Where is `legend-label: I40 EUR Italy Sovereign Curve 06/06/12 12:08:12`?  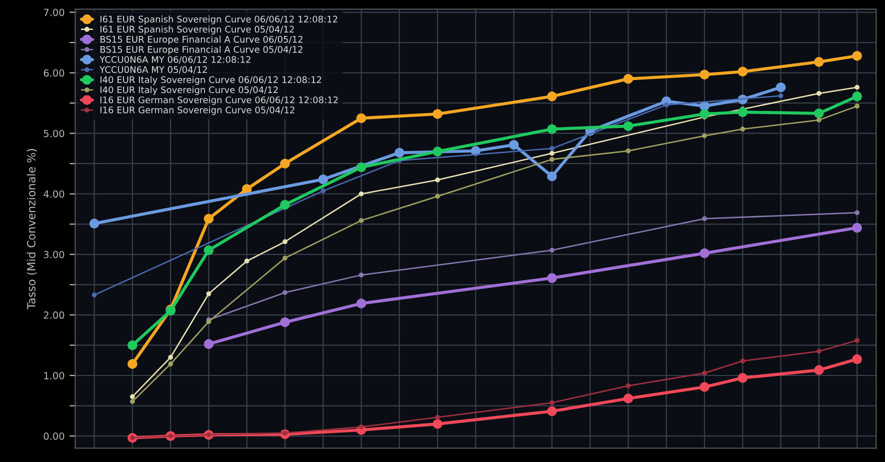 legend-label: I40 EUR Italy Sovereign Curve 06/06/12 12:08:12 is located at coordinates (211, 80).